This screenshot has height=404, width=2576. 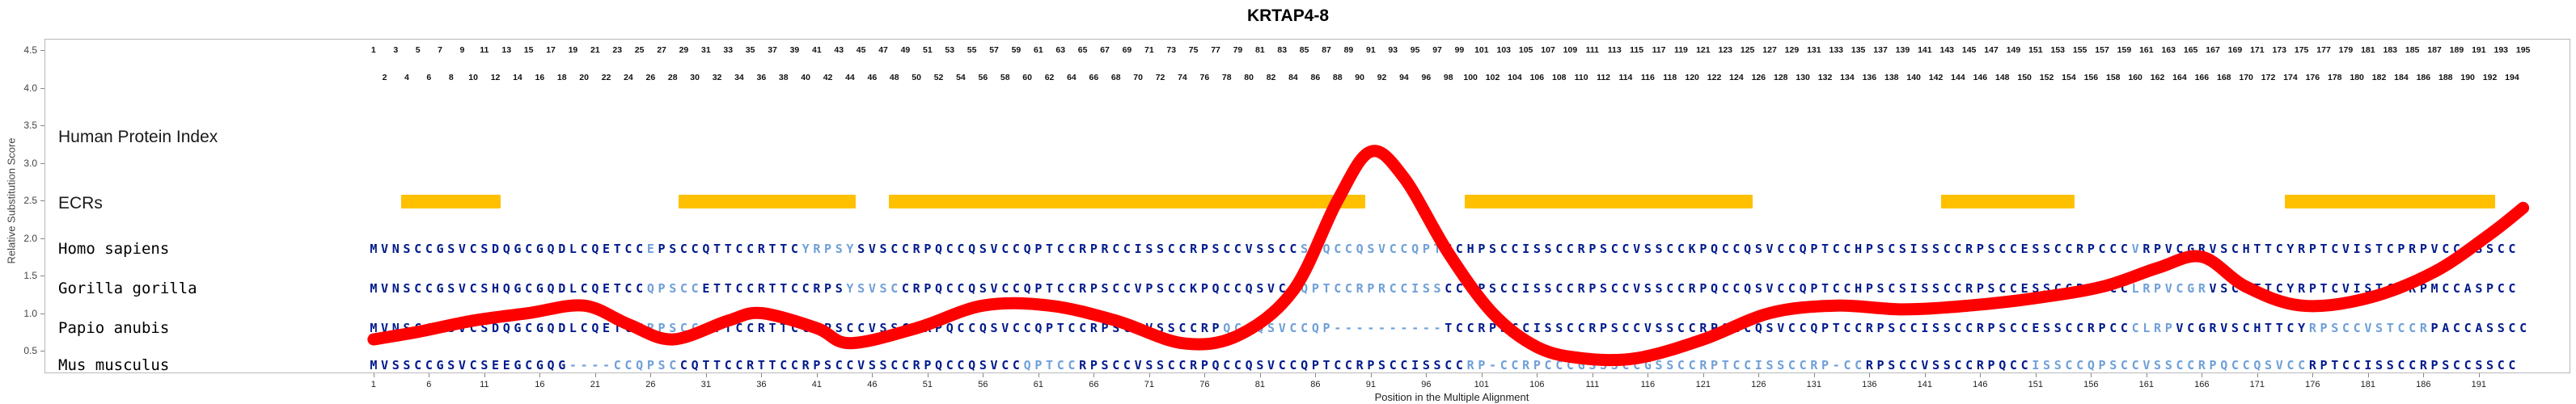 What do you see at coordinates (606, 77) in the screenshot?
I see `protein-index-number: 22` at bounding box center [606, 77].